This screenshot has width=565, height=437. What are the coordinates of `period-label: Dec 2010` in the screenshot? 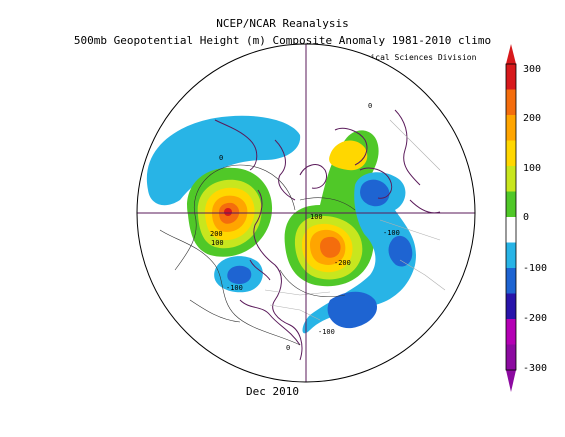 It's located at (272, 391).